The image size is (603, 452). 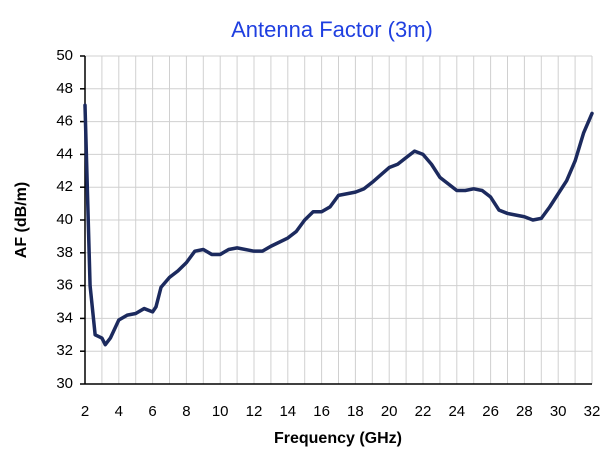 What do you see at coordinates (64, 383) in the screenshot?
I see `y-tick-label: 30` at bounding box center [64, 383].